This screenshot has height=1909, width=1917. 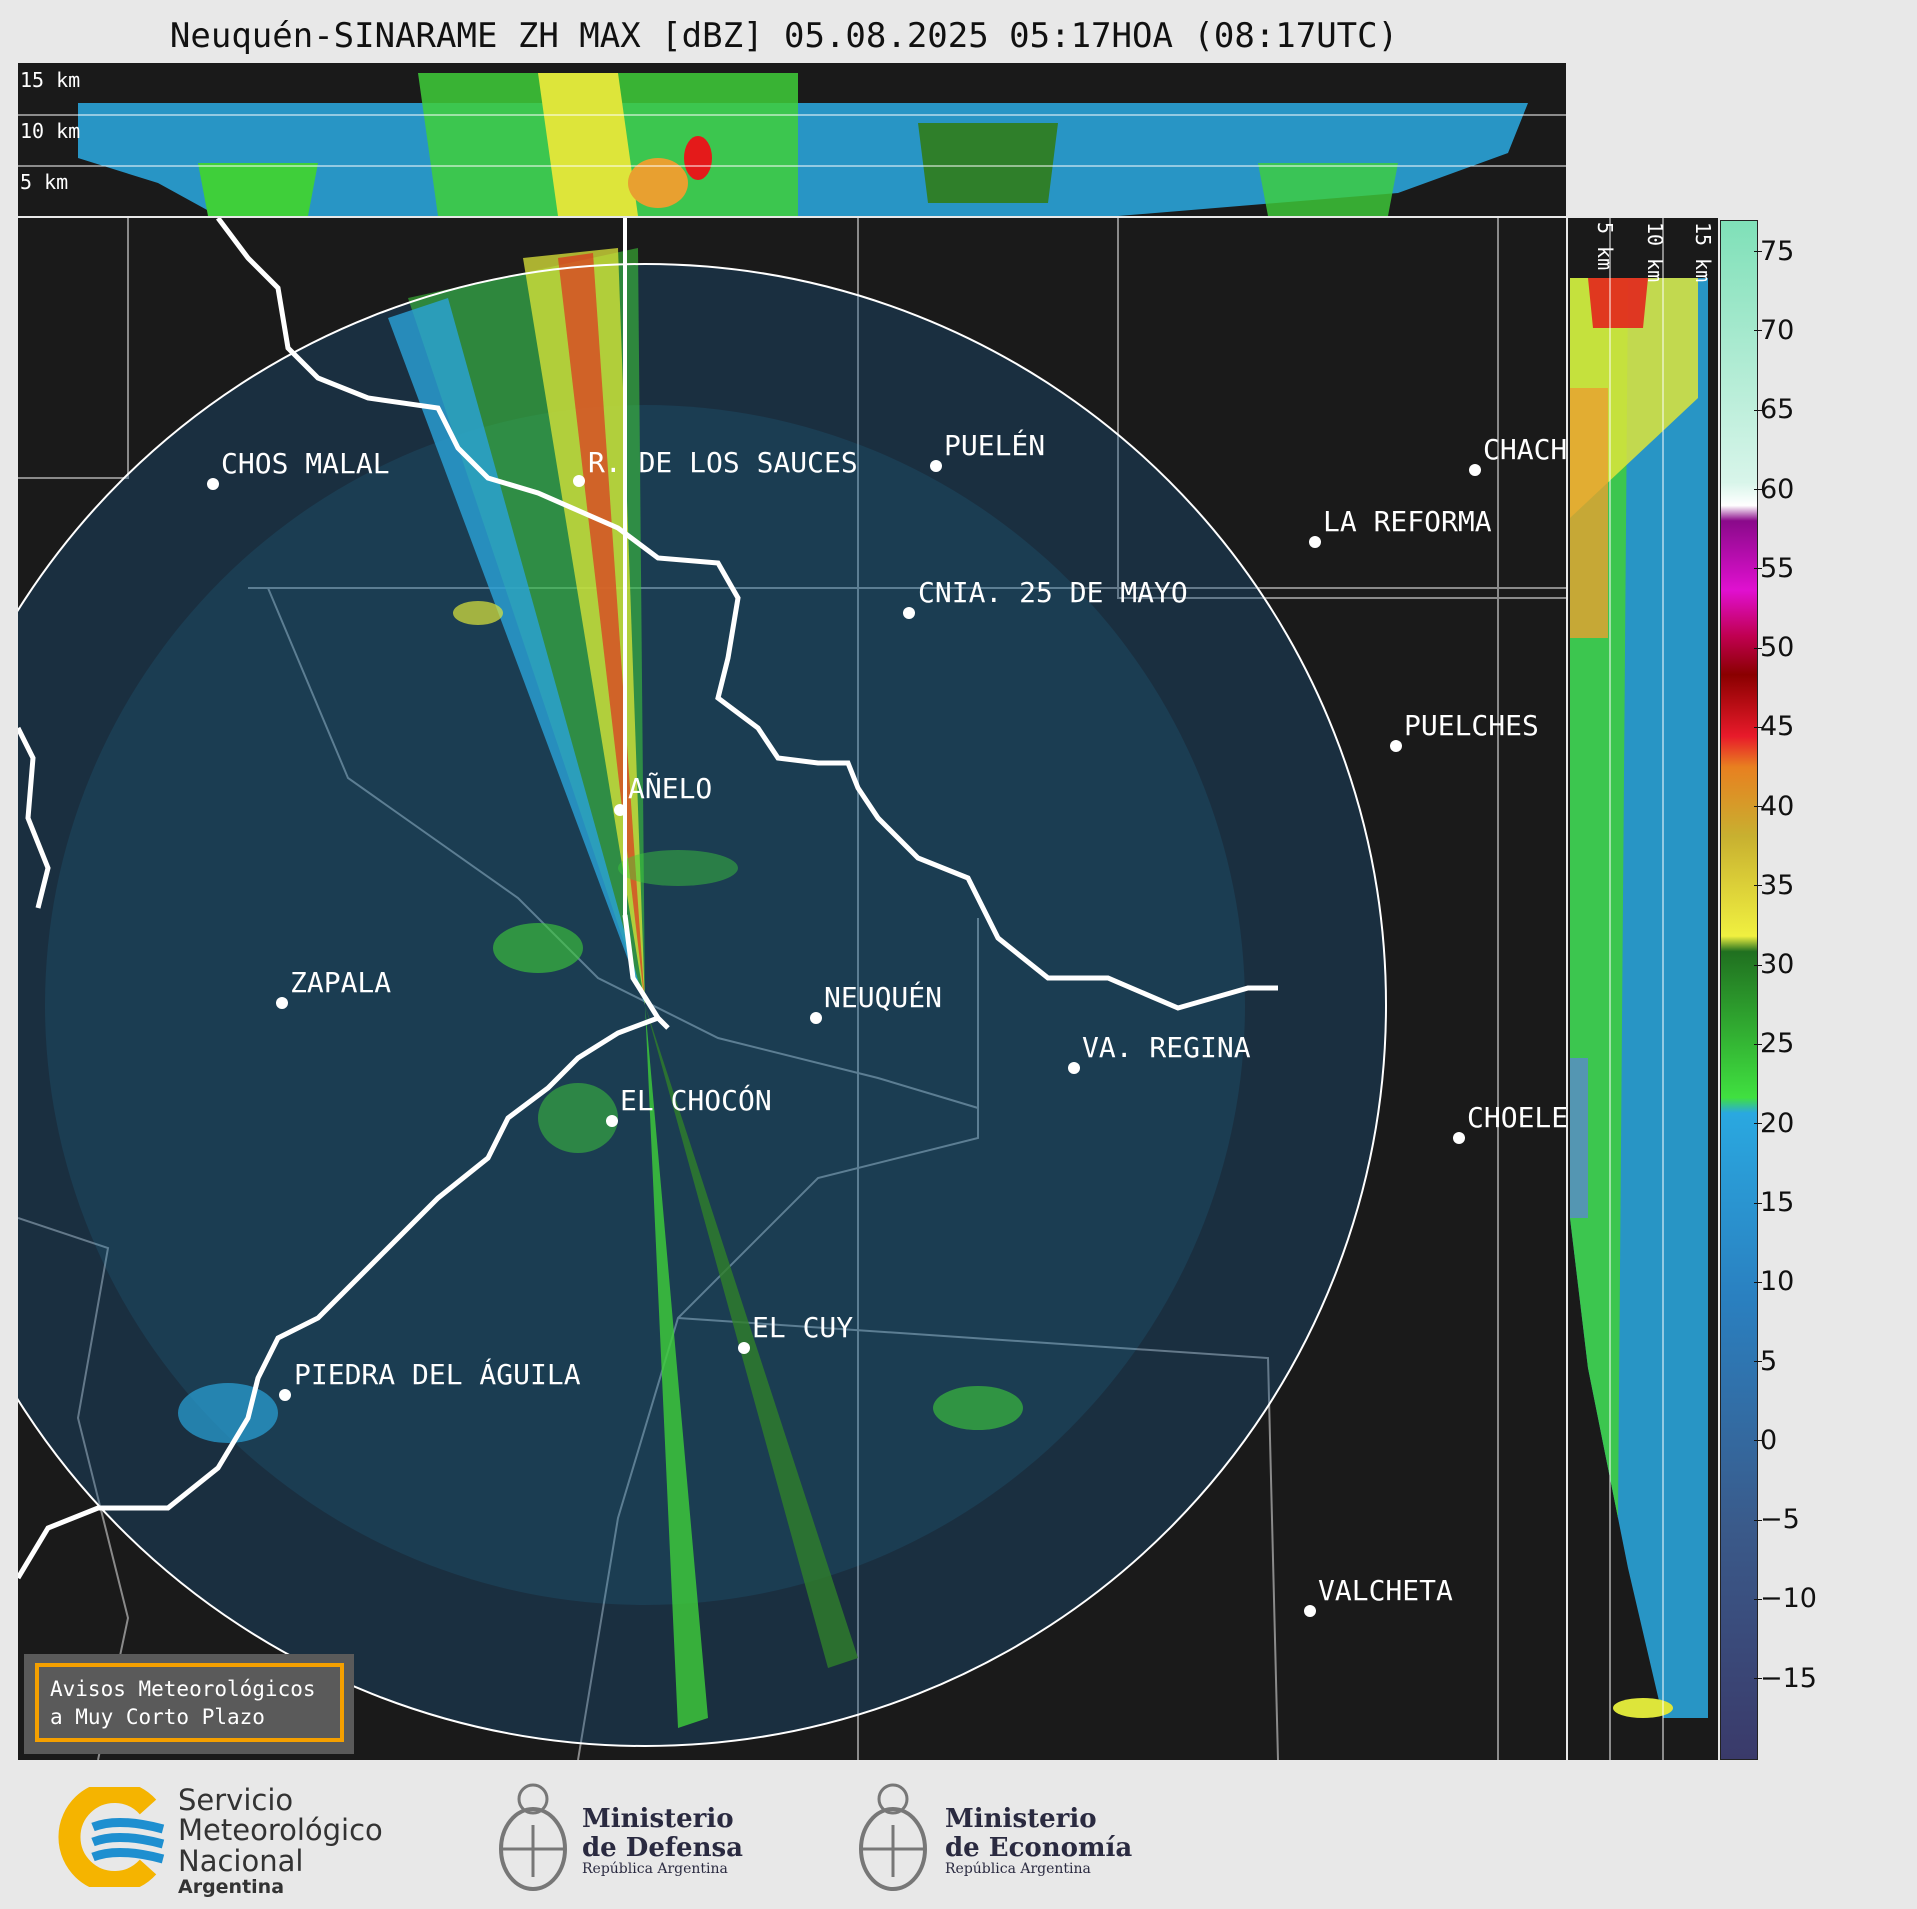 What do you see at coordinates (1774, 806) in the screenshot?
I see `colorbar-tick-7: 40` at bounding box center [1774, 806].